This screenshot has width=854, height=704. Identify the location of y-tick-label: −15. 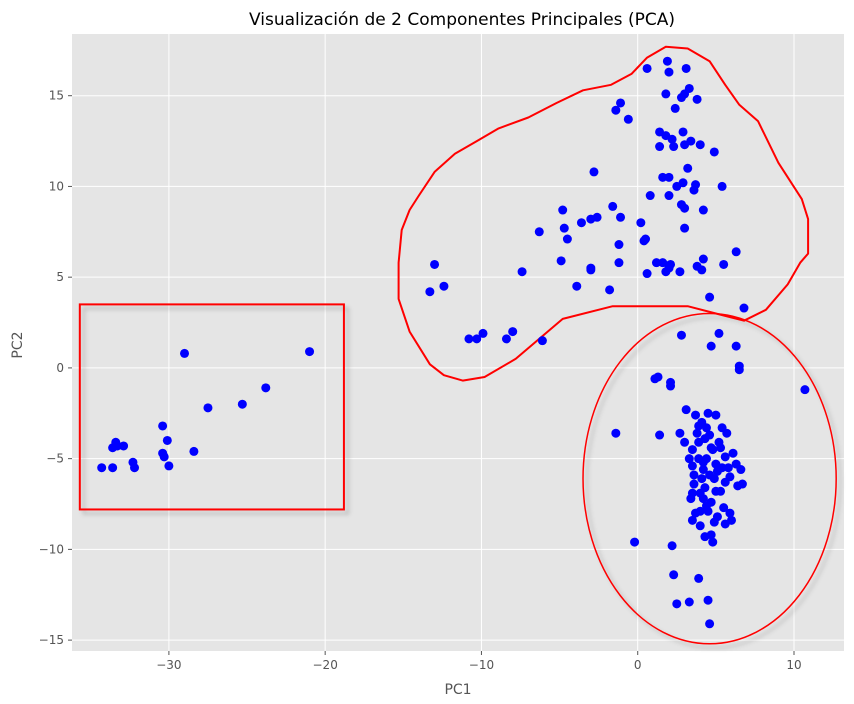
(51, 640).